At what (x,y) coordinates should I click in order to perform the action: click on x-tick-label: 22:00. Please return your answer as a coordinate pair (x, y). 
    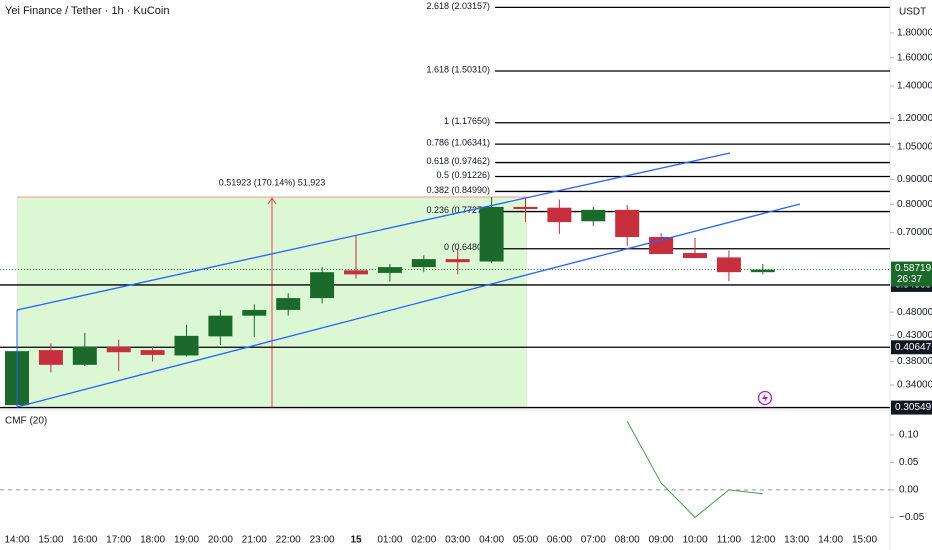
    Looking at the image, I should click on (288, 540).